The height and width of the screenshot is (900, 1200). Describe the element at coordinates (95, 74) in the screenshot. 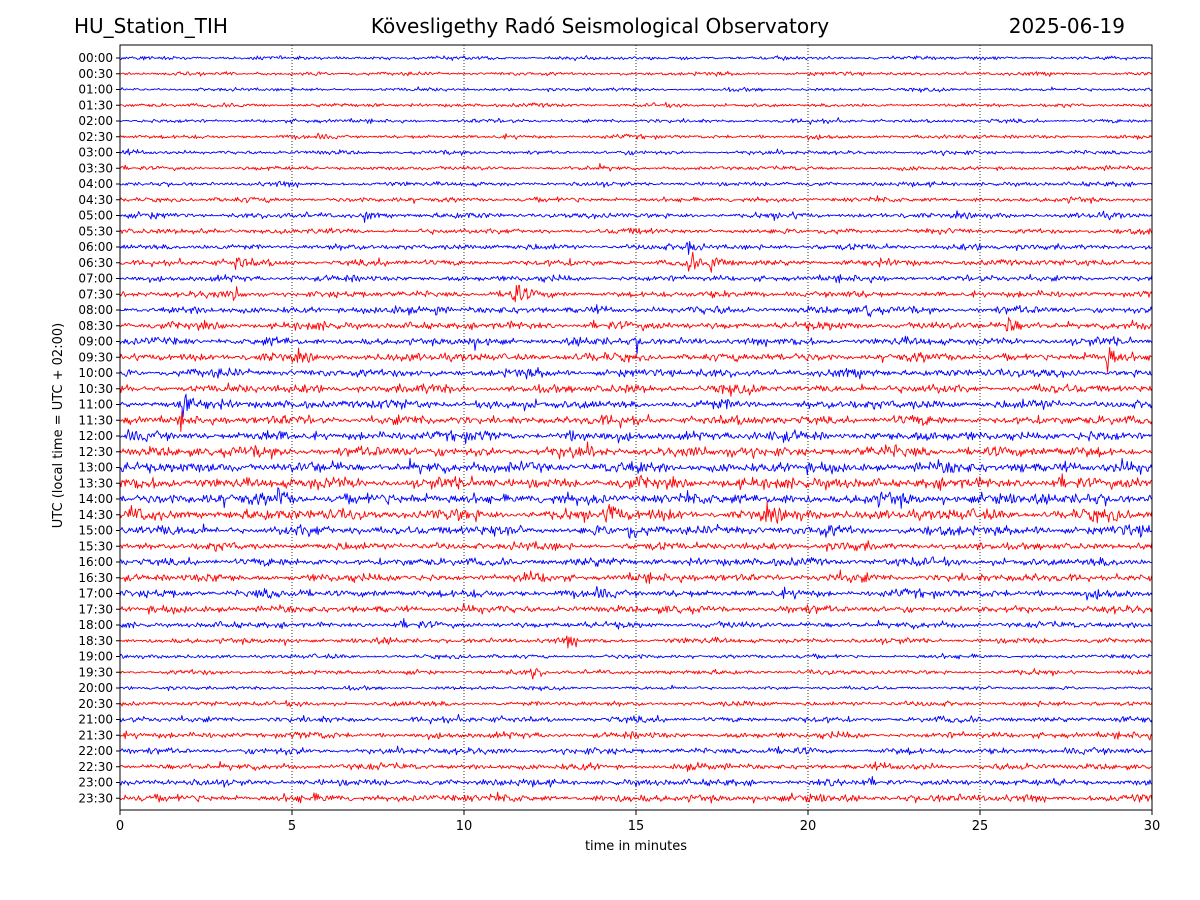

I see `y-tick-label: 00:30` at that location.